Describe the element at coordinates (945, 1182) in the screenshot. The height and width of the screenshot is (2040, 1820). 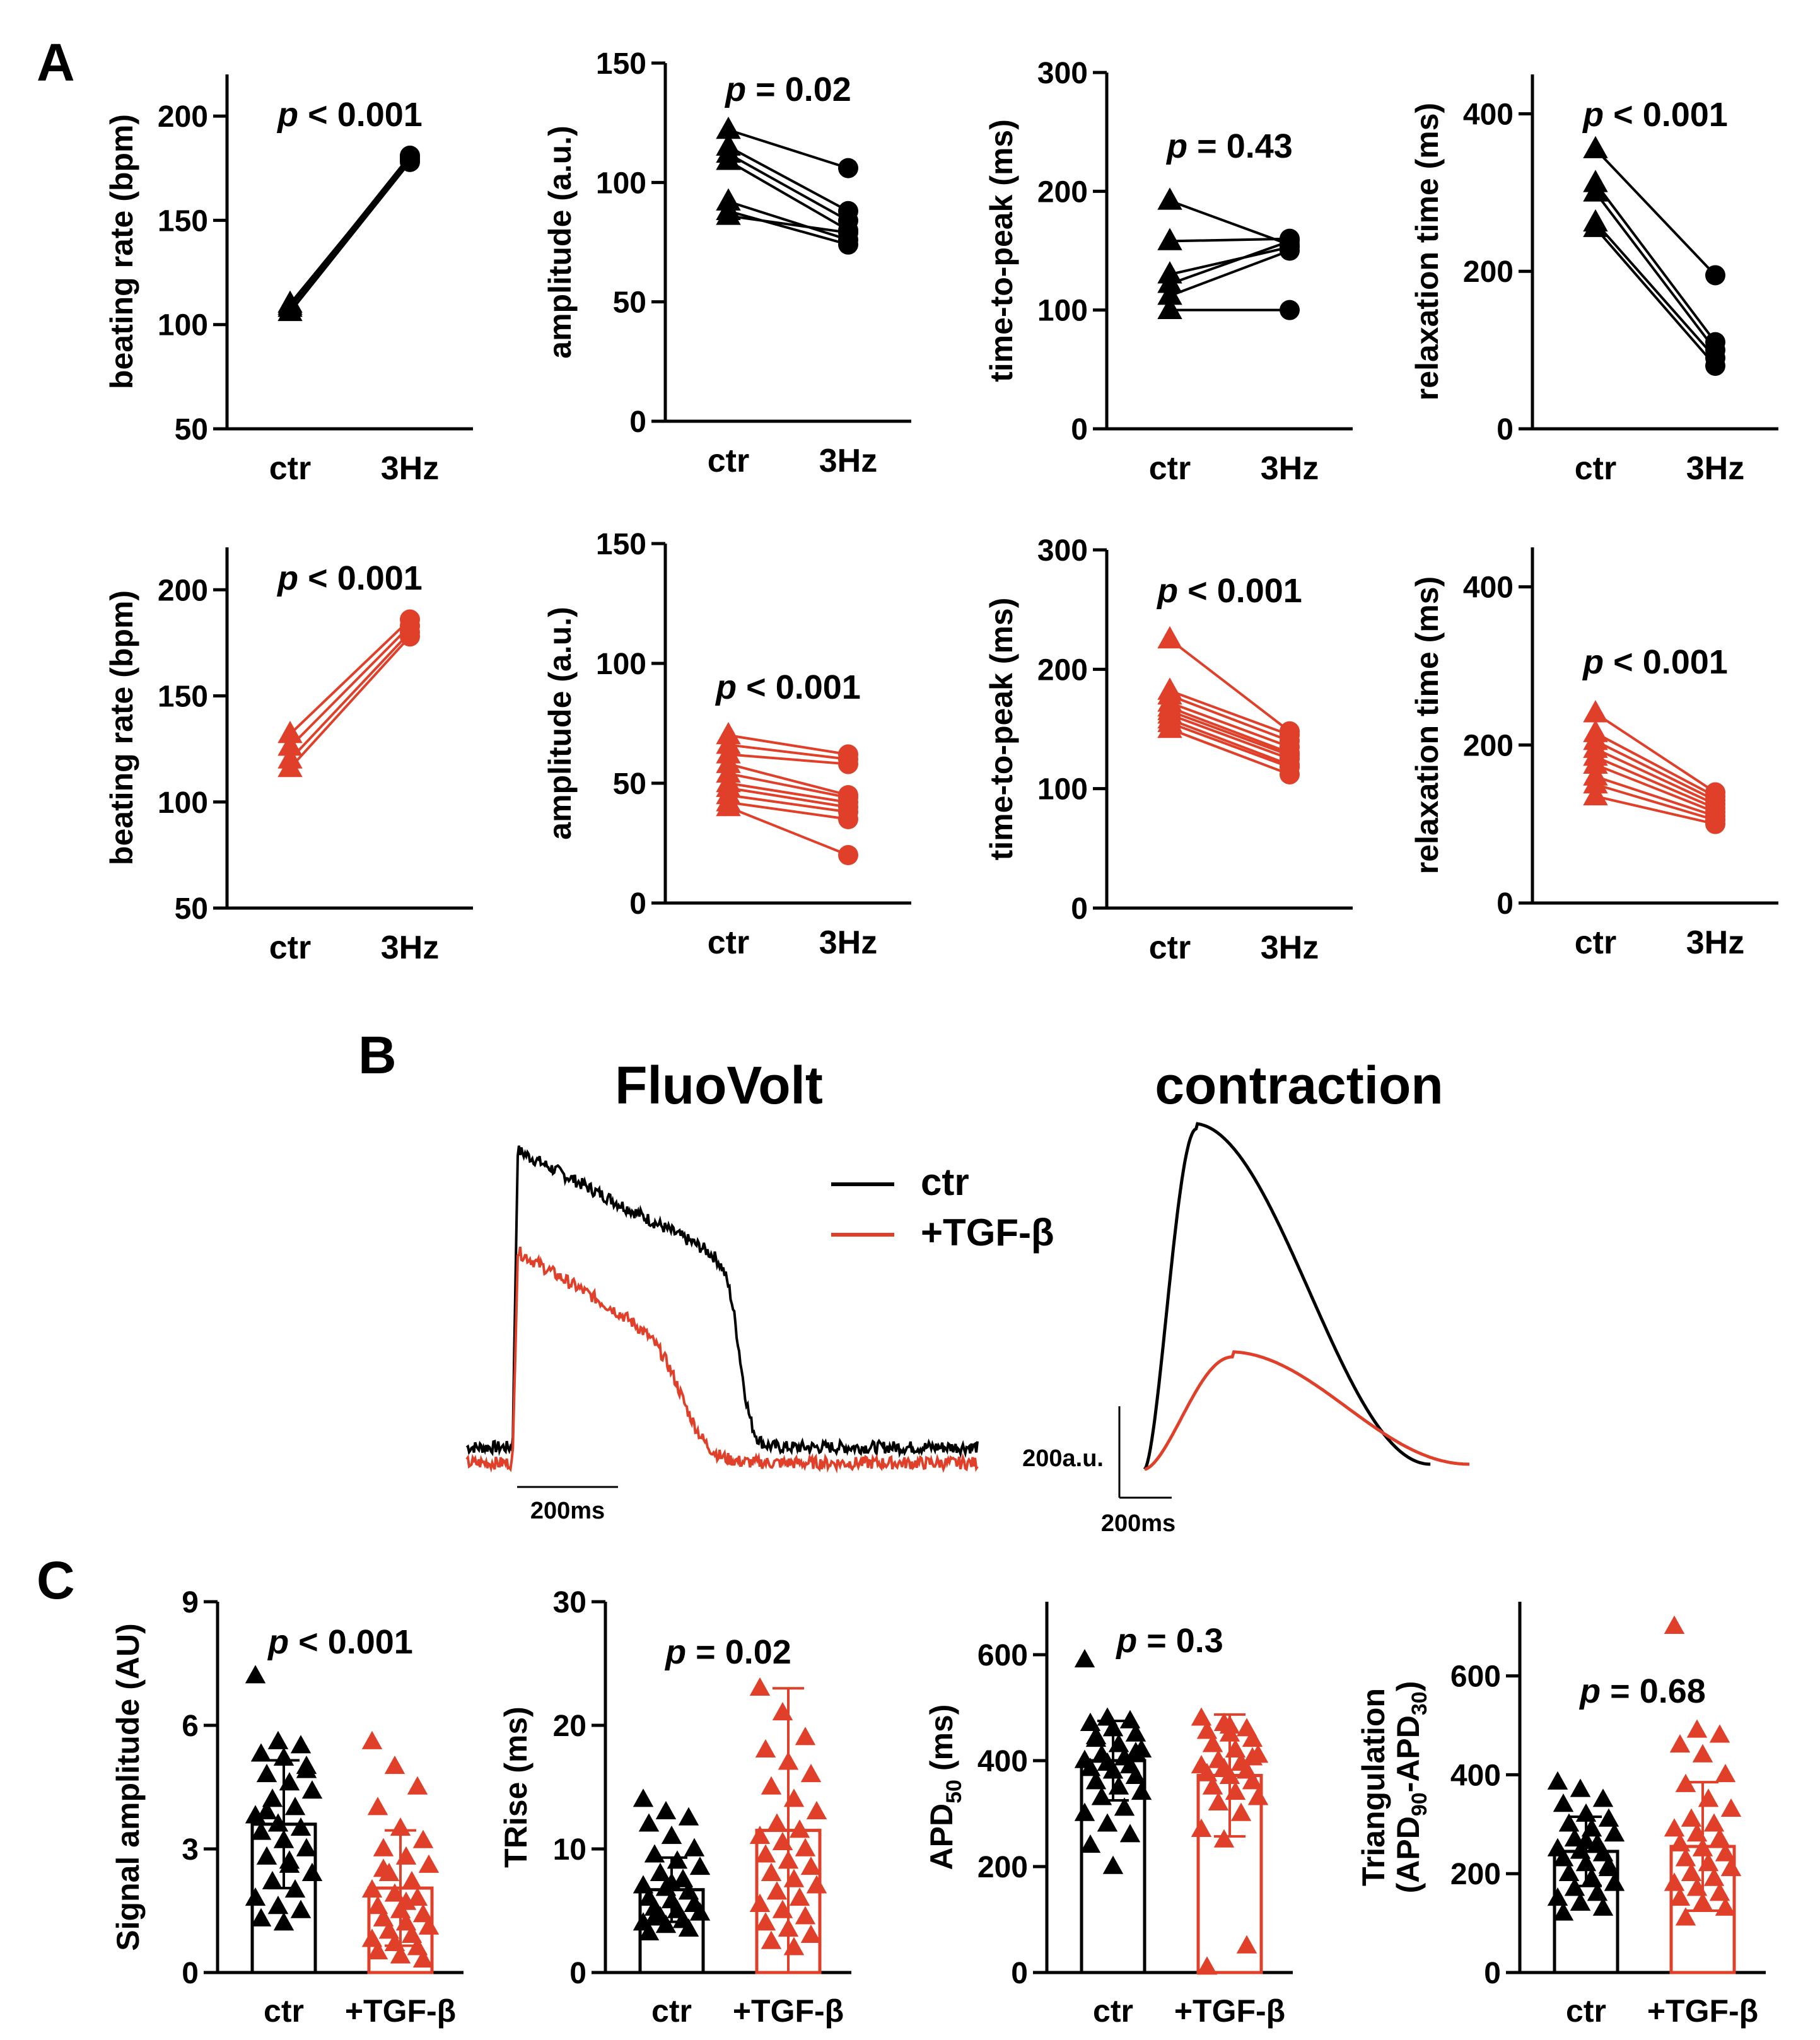
I see `legend-label-ctr: ctr` at that location.